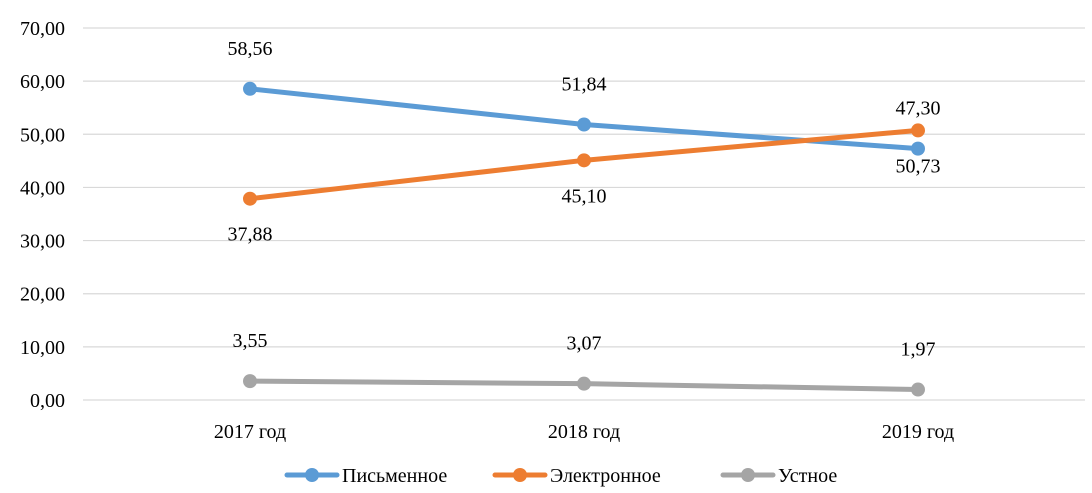 This screenshot has height=493, width=1092. Describe the element at coordinates (584, 344) in the screenshot. I see `data-label: 3,07` at that location.